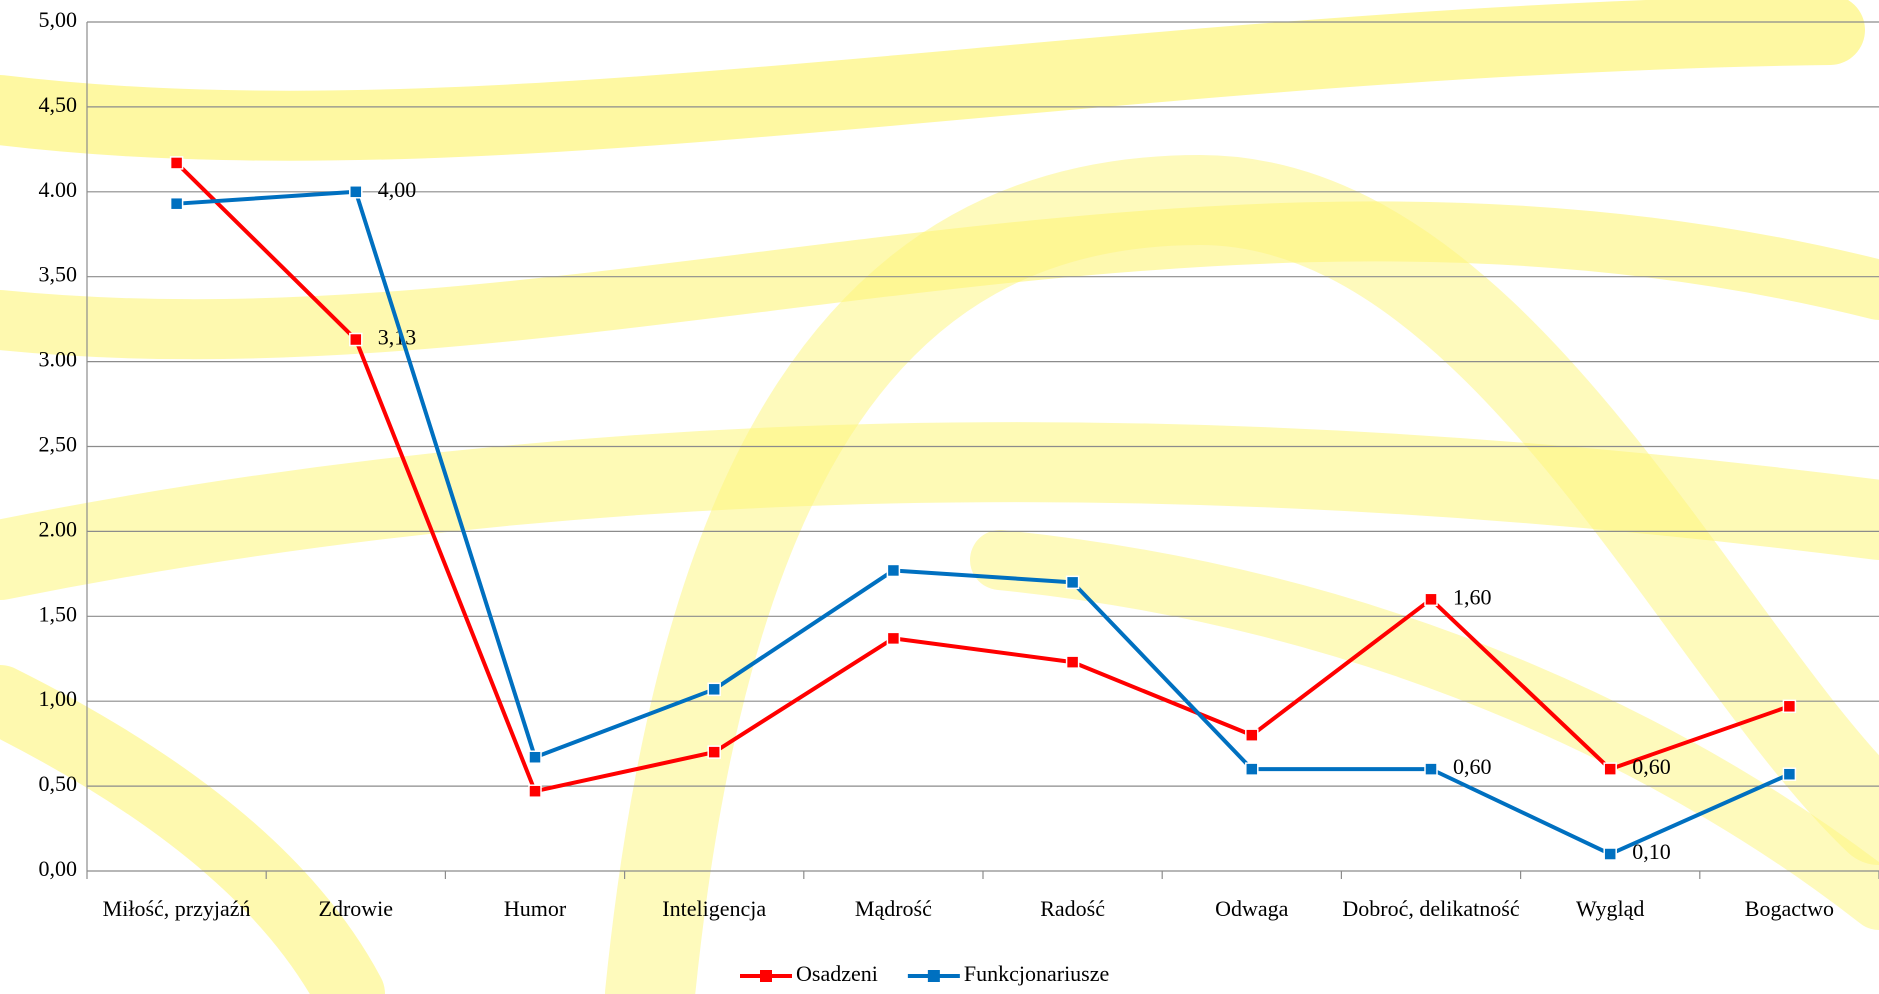 The image size is (1879, 994). I want to click on data-label: 1,60, so click(1472, 596).